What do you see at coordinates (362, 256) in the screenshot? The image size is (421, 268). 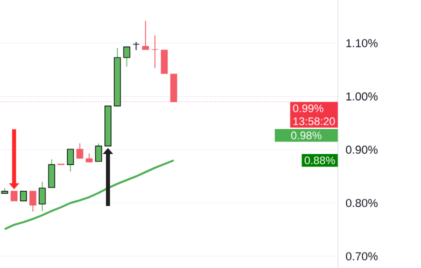 I see `y-tick-label: 0.70%` at bounding box center [362, 256].